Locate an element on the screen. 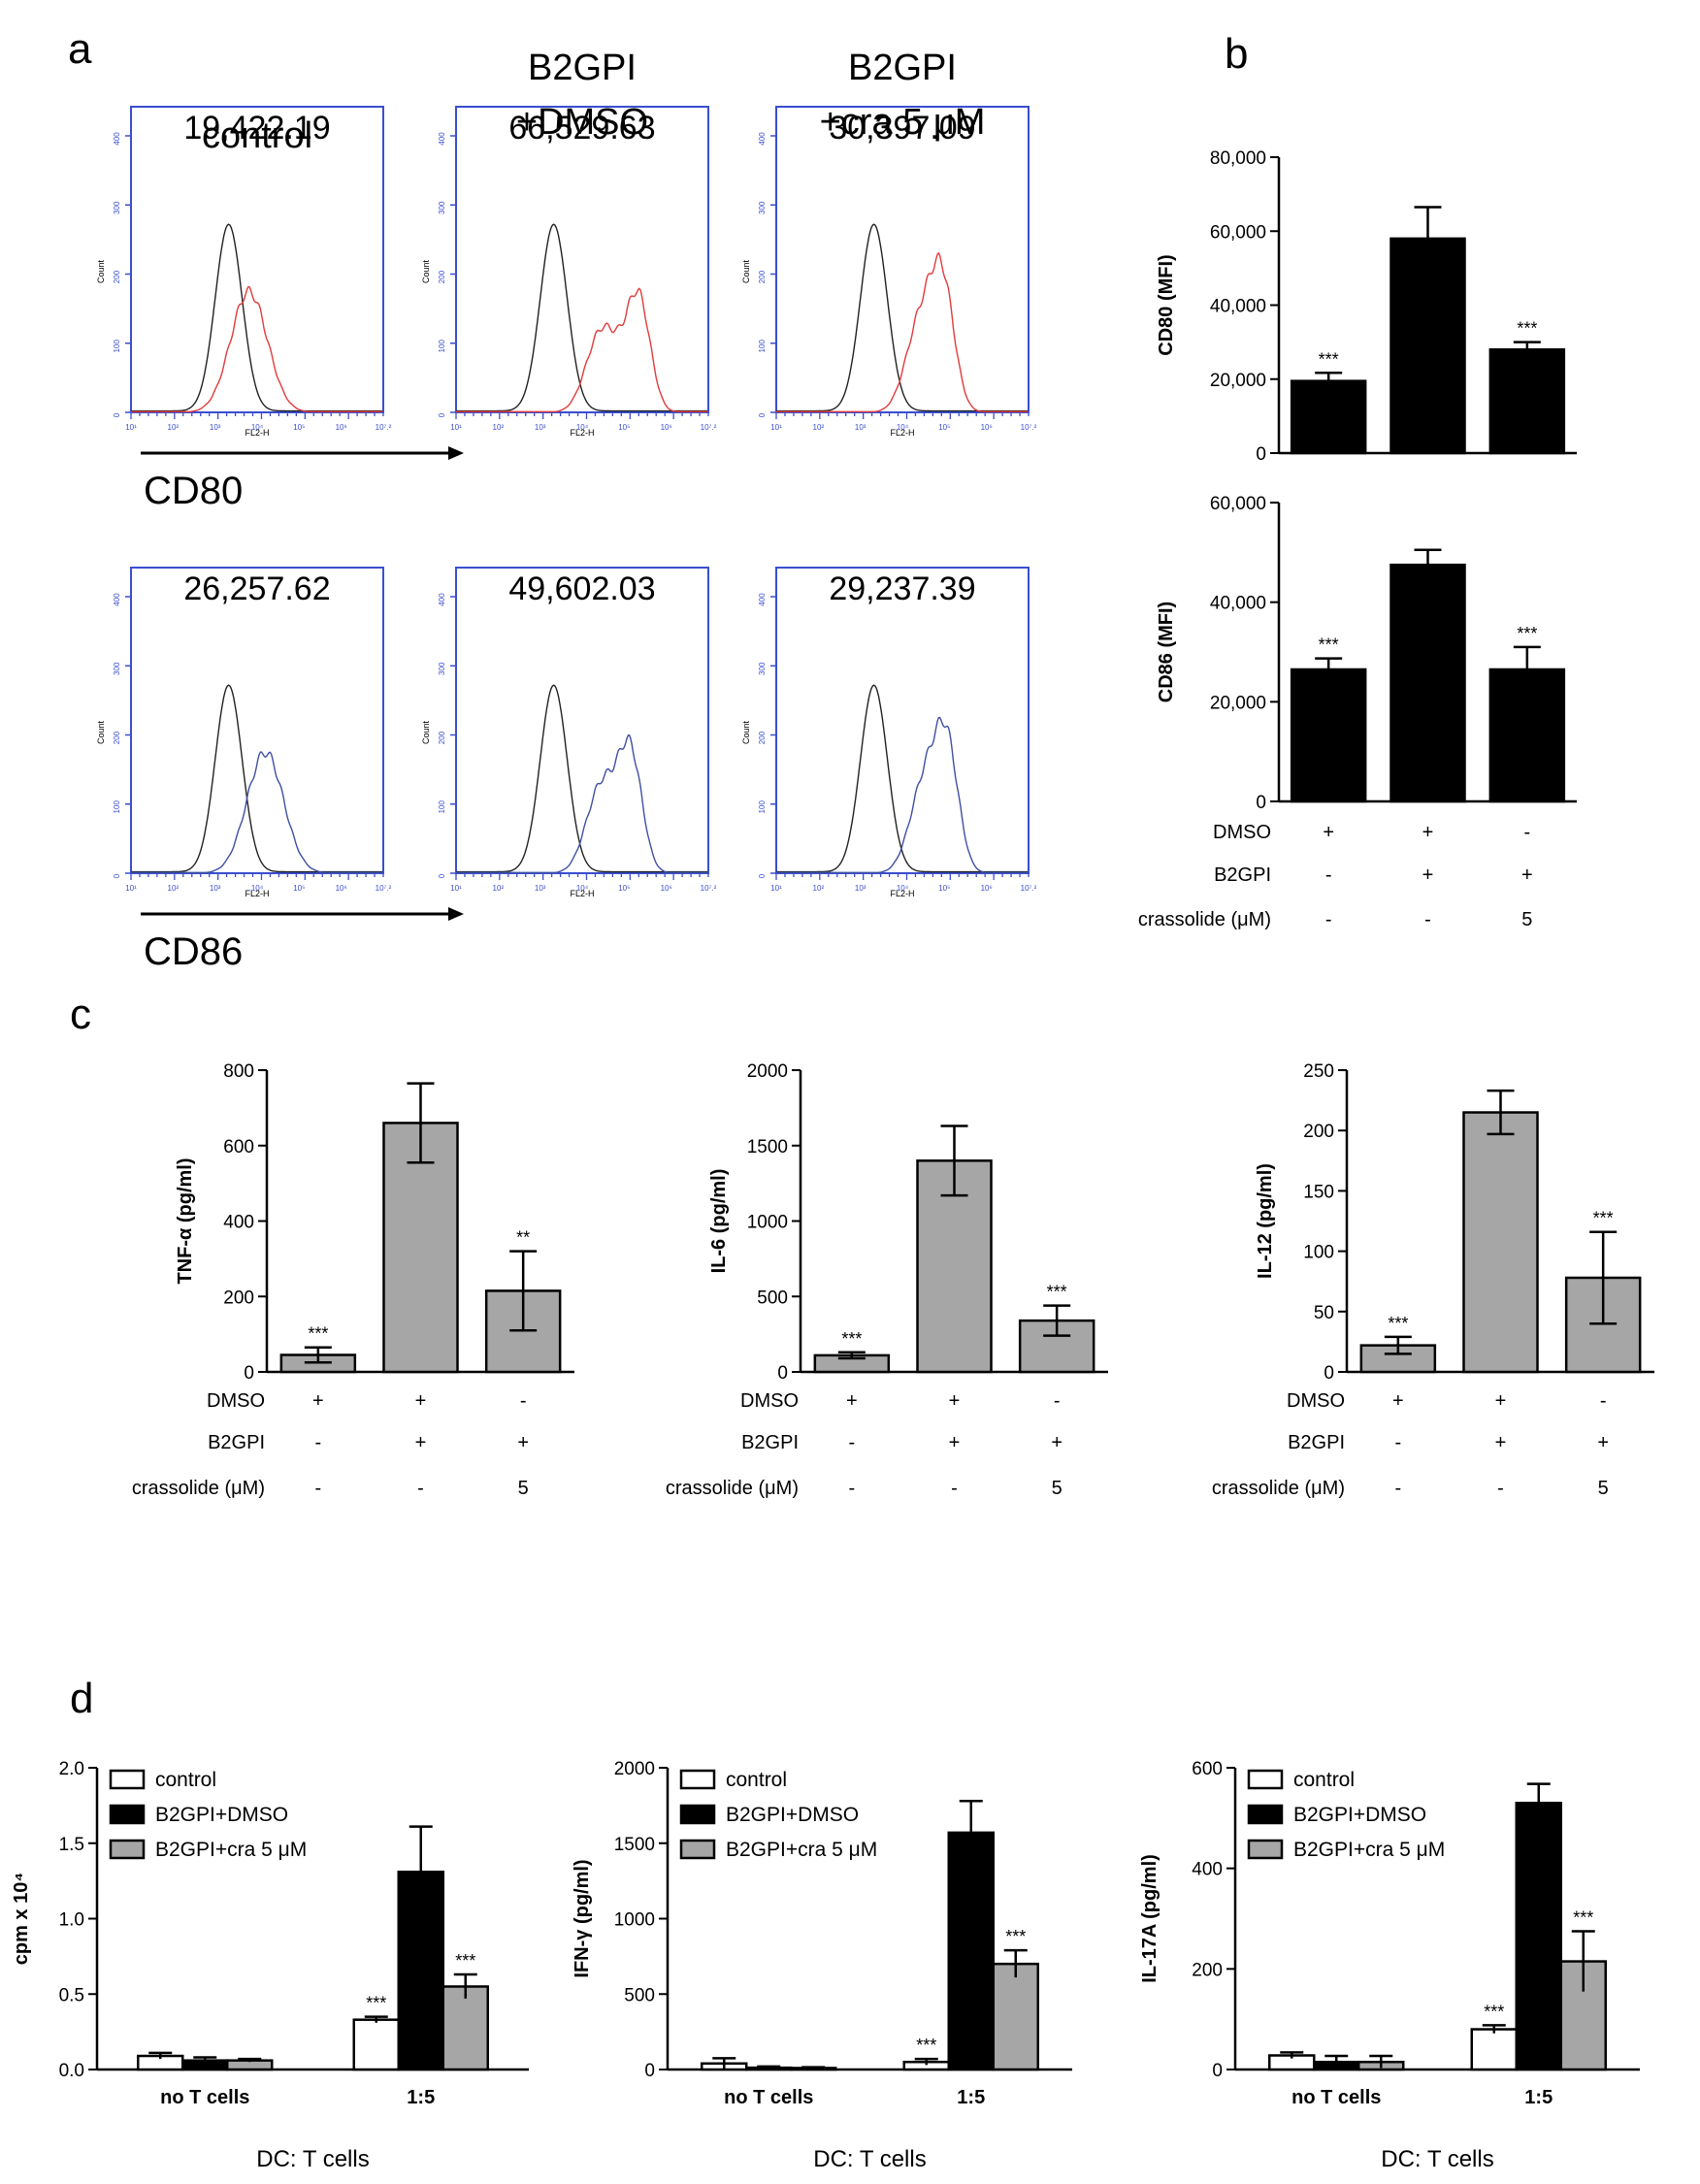 The width and height of the screenshot is (1700, 2184). y-tick-label: 100 is located at coordinates (117, 346).